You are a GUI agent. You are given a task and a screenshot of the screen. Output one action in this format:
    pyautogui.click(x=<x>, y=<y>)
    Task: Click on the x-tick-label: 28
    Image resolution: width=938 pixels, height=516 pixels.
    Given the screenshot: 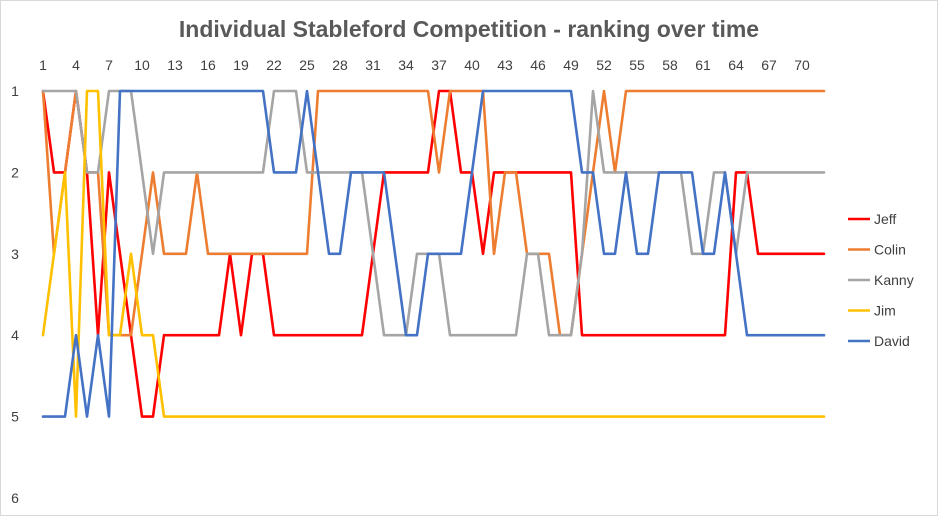 What is the action you would take?
    pyautogui.click(x=340, y=65)
    